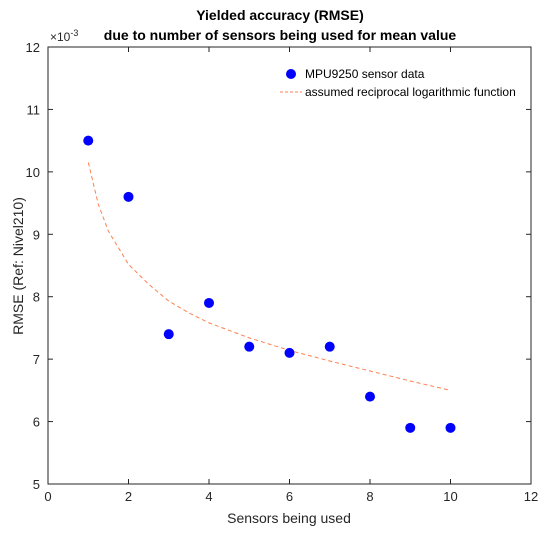 The image size is (550, 534). What do you see at coordinates (531, 496) in the screenshot?
I see `x-tick-label: 12` at bounding box center [531, 496].